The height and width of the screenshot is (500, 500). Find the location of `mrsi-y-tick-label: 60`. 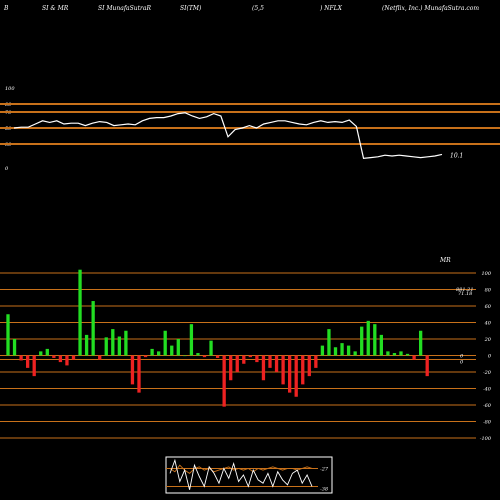

mrsi-y-tick-label: 60 is located at coordinates (488, 307).